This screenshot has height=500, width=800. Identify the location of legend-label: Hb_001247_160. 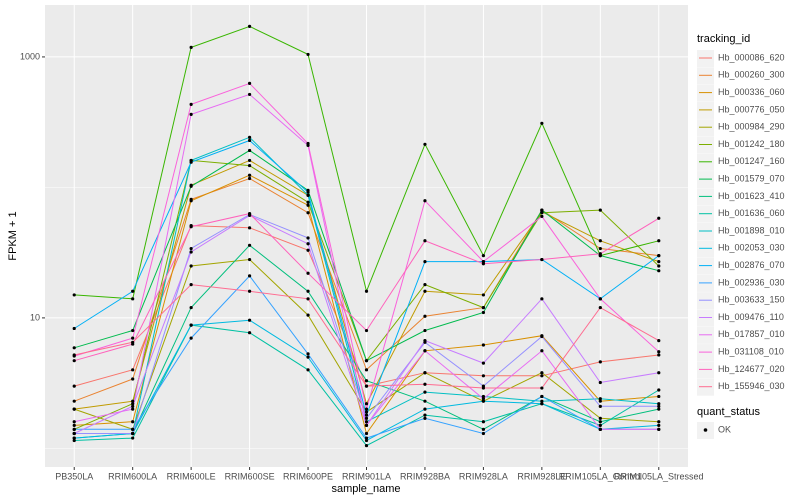
(751, 161).